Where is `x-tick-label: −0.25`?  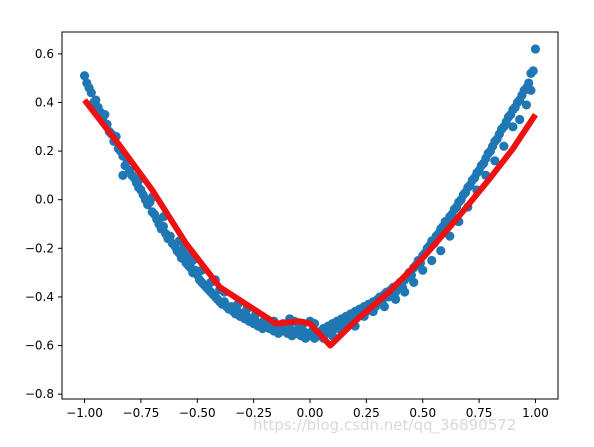
x-tick-label: −0.25 is located at coordinates (253, 413).